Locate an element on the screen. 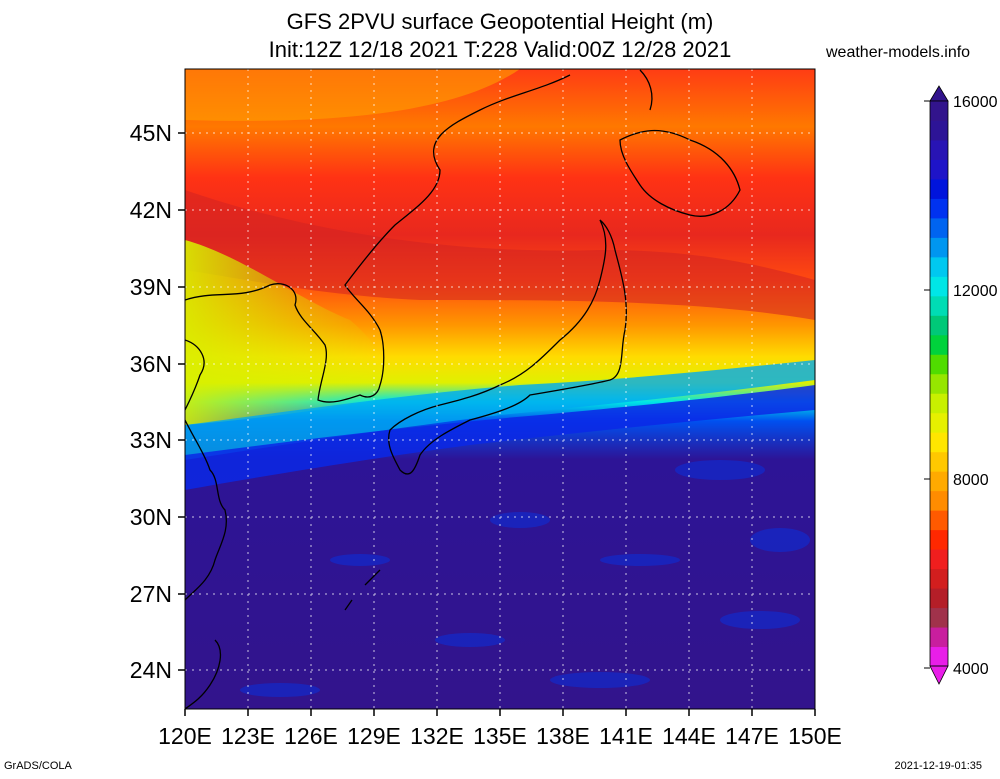 The width and height of the screenshot is (1000, 779). lon-label: 123E is located at coordinates (248, 736).